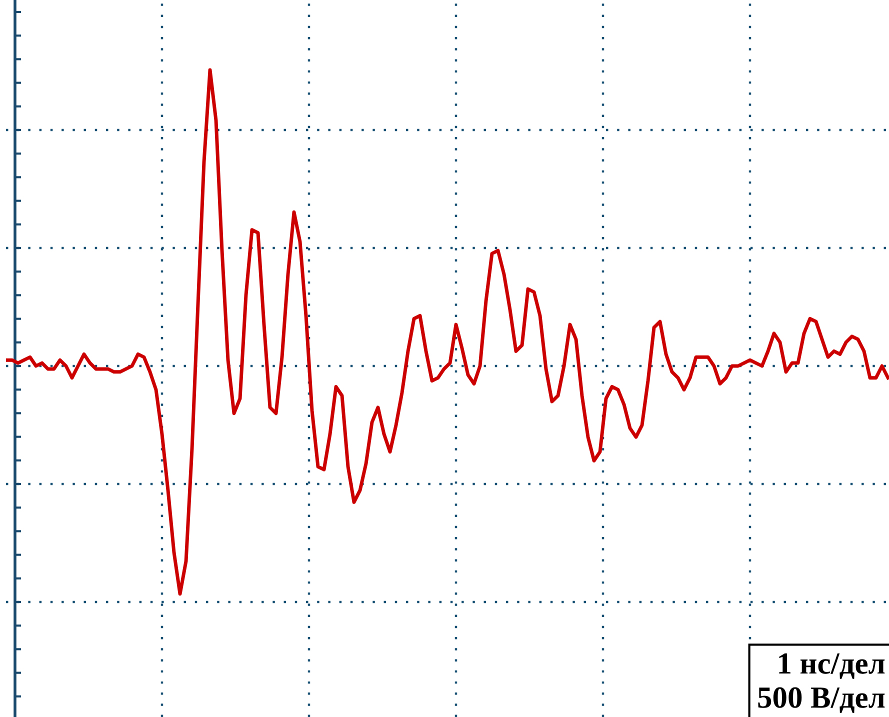 Image resolution: width=889 pixels, height=717 pixels. What do you see at coordinates (821, 700) in the screenshot?
I see `text: 500 В/дел` at bounding box center [821, 700].